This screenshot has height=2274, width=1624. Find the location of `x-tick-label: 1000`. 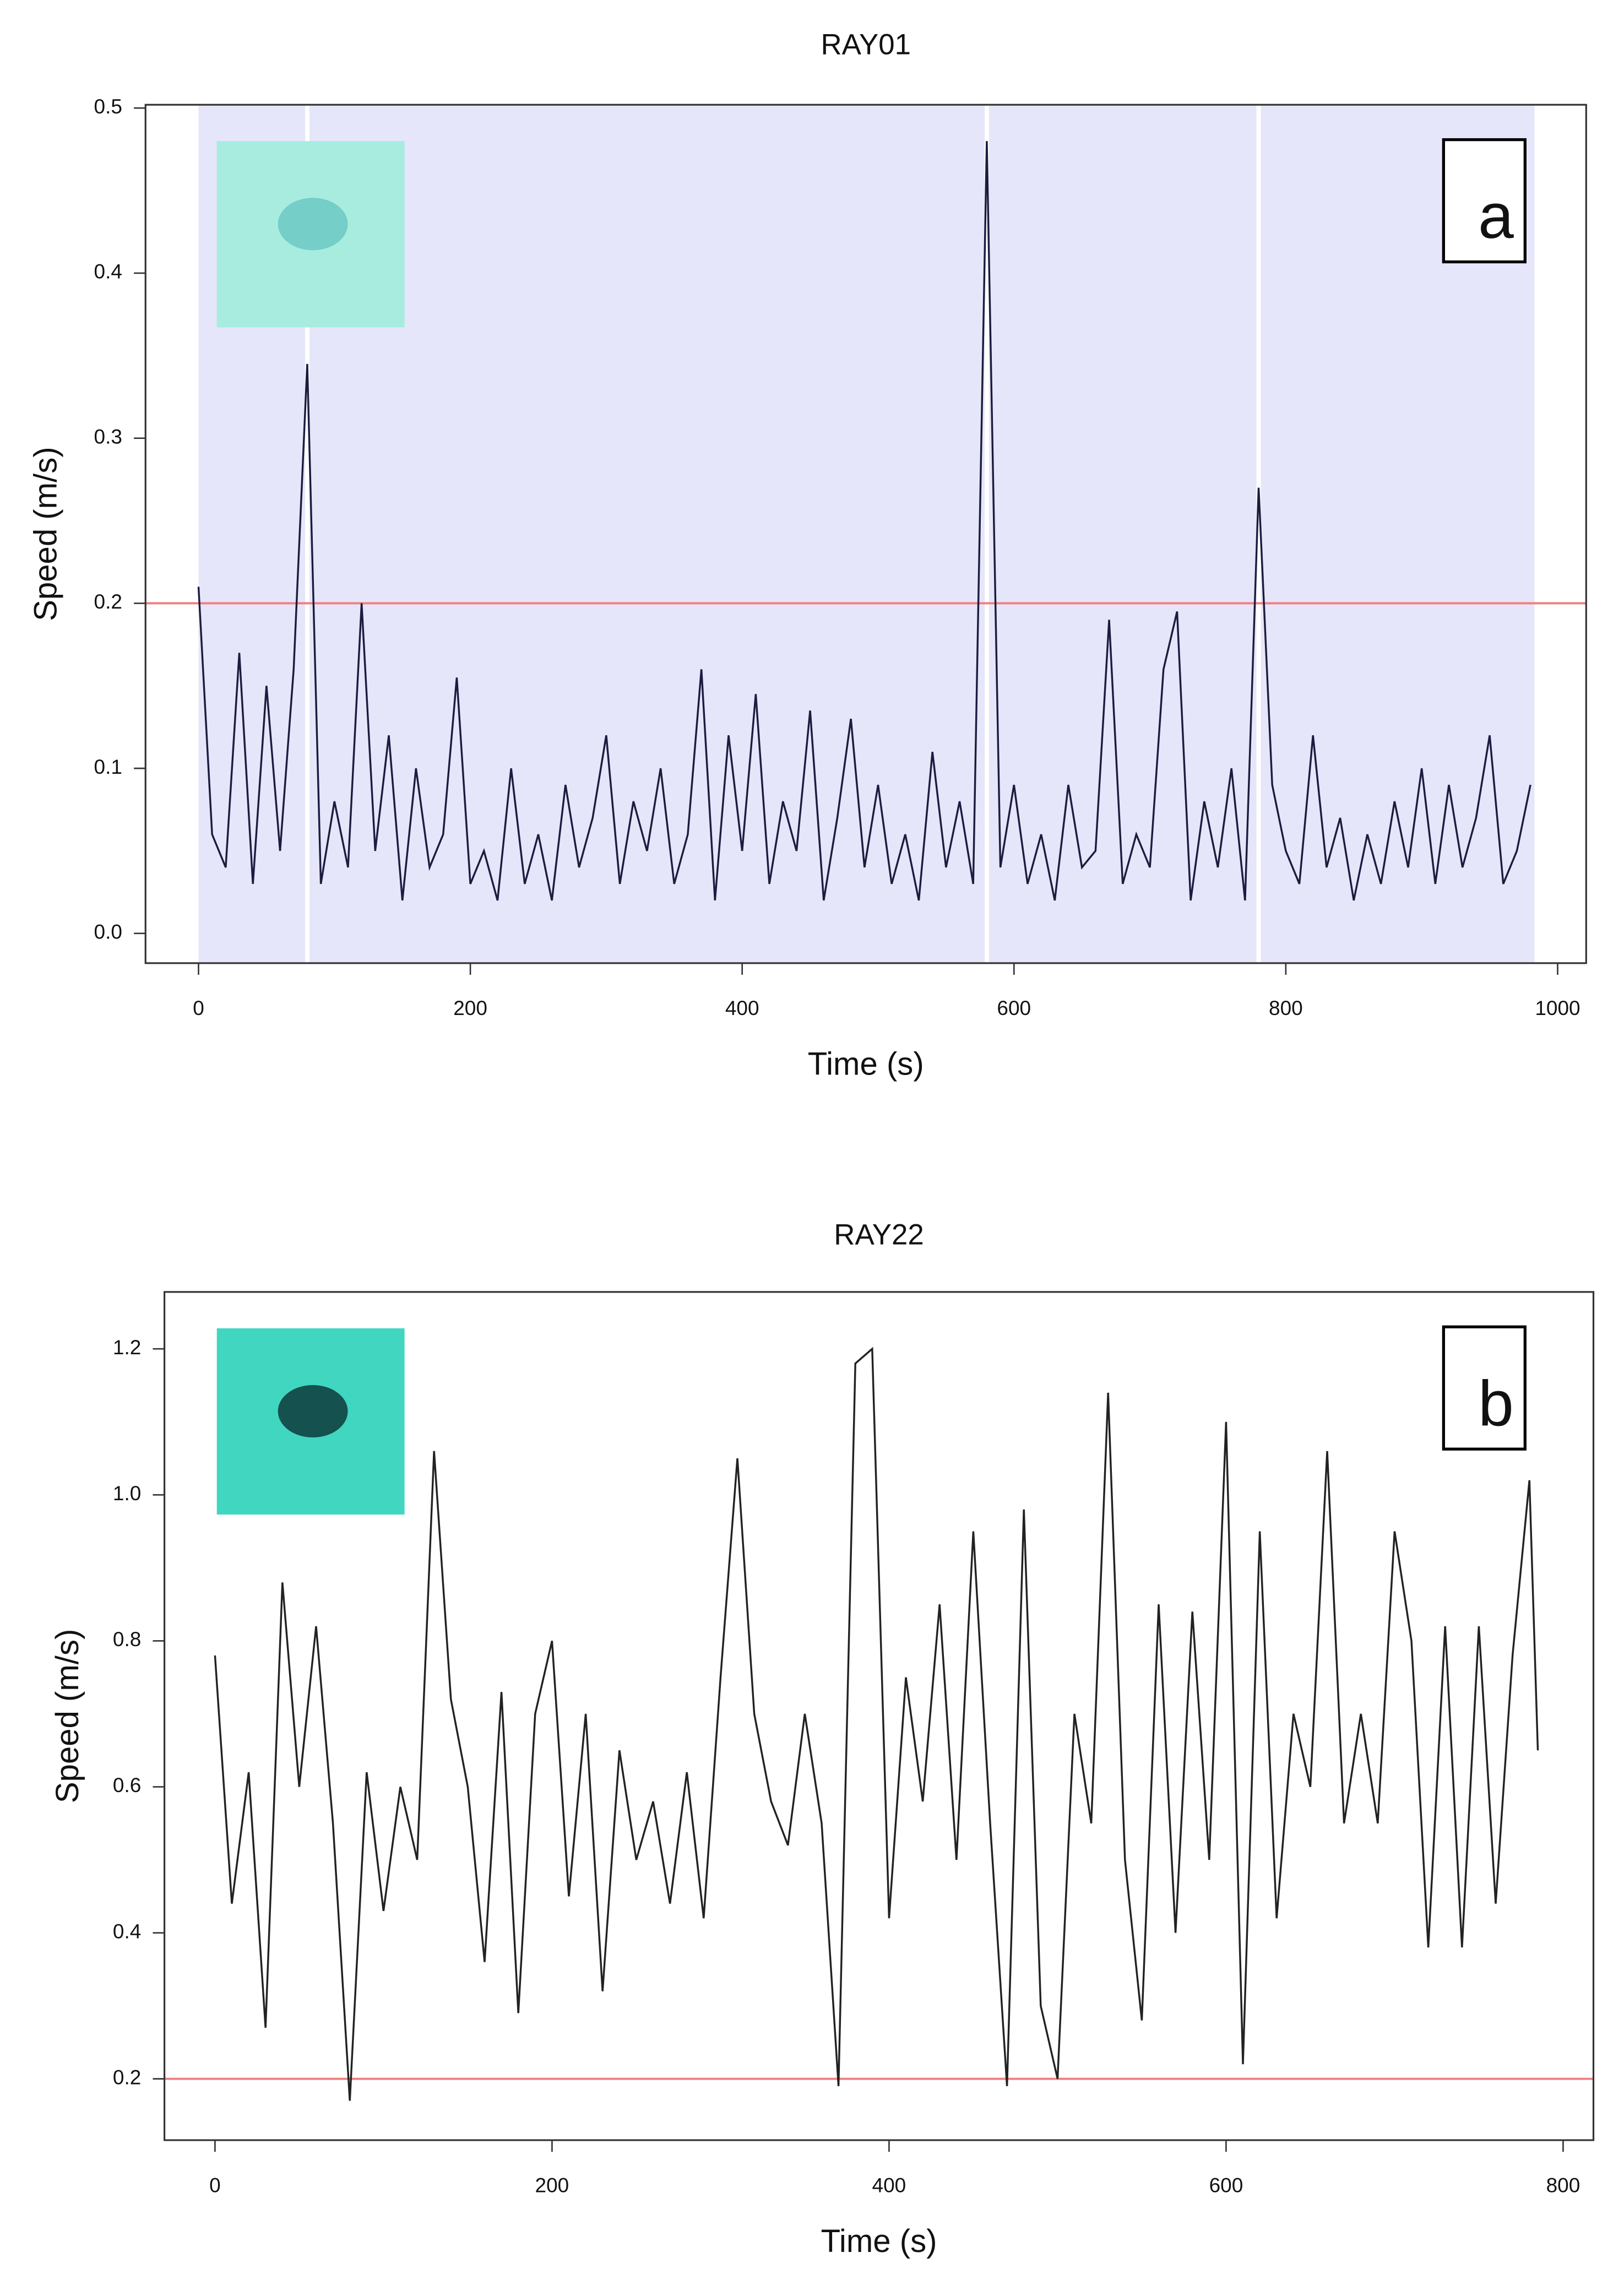

x-tick-label: 1000 is located at coordinates (1557, 1008).